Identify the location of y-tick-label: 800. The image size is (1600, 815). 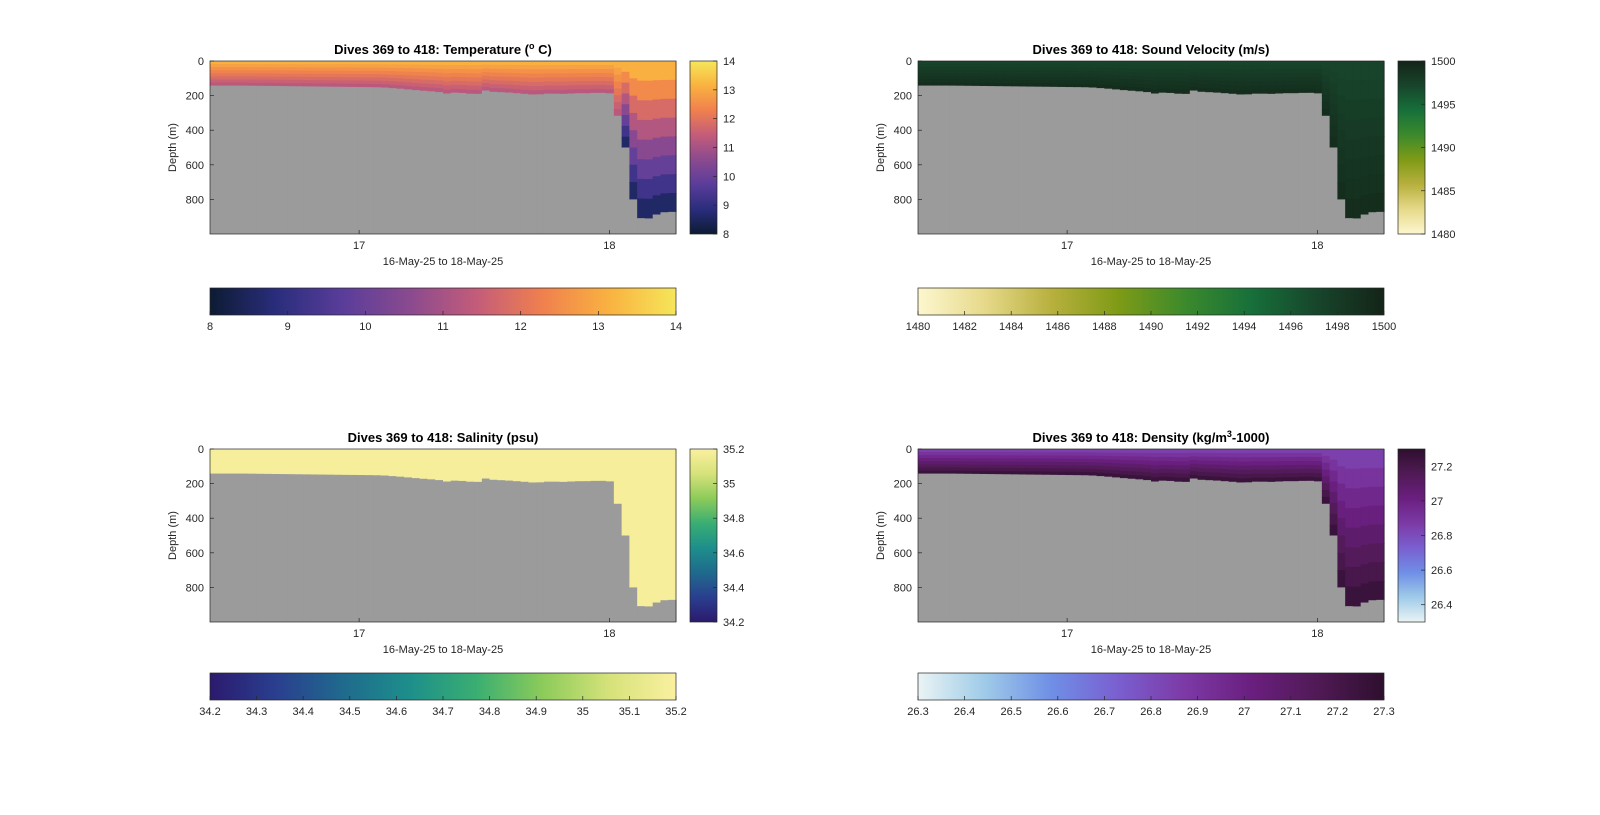
(903, 200).